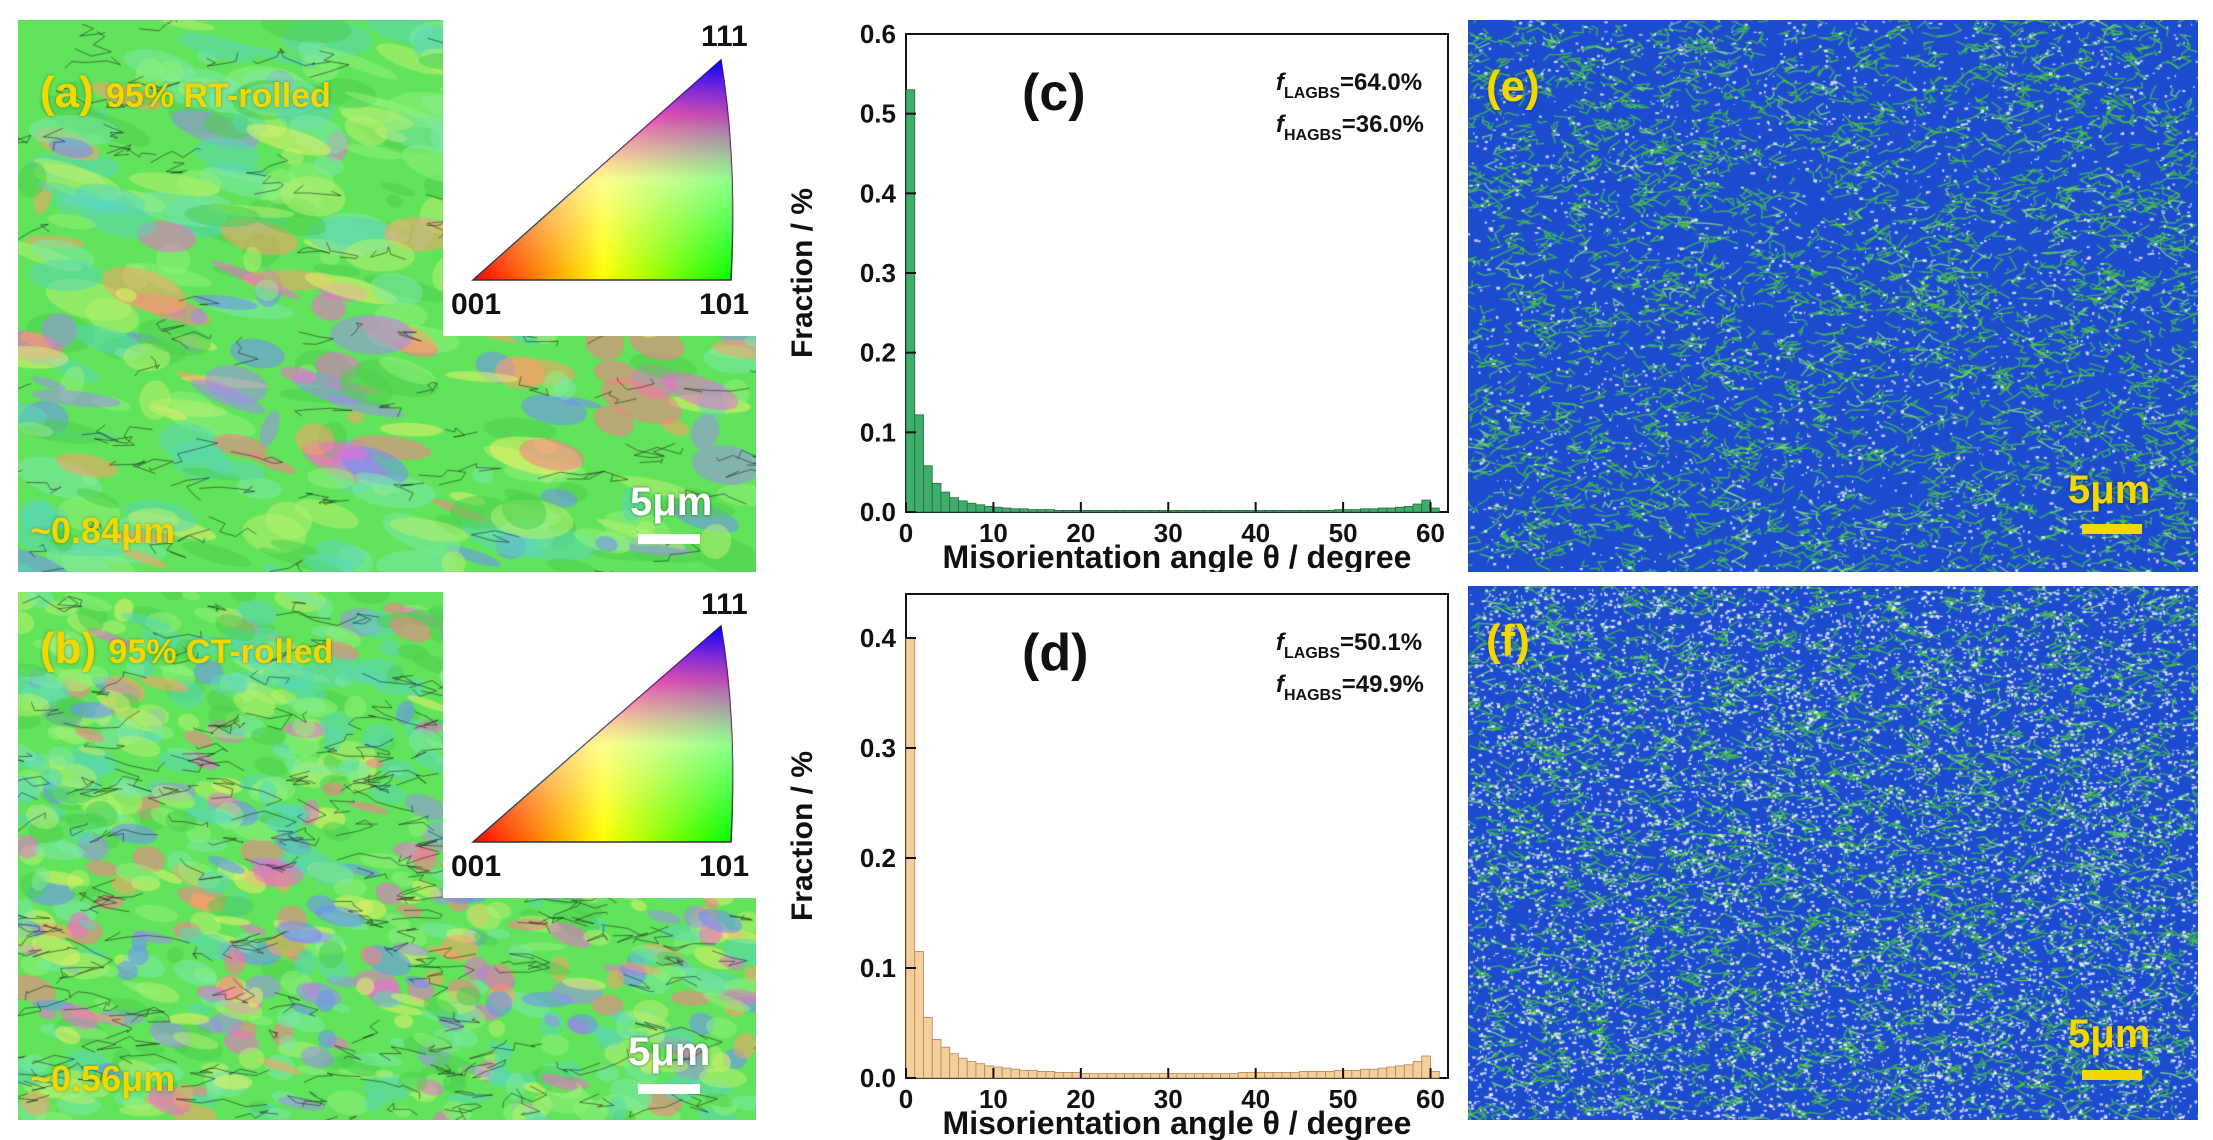  I want to click on ipf-label-111: 111, so click(724, 606).